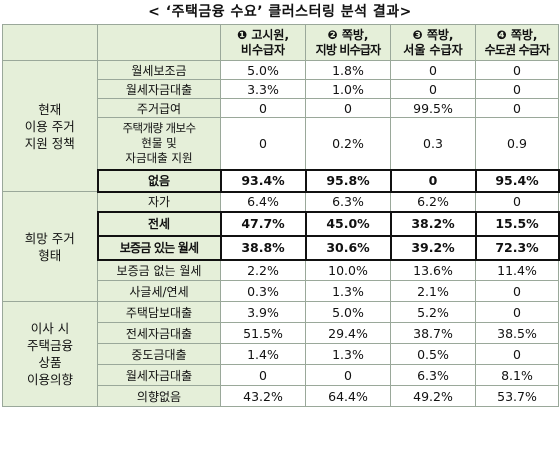 Image resolution: width=560 pixels, height=455 pixels. Describe the element at coordinates (159, 291) in the screenshot. I see `row-label: 사글세/연세` at that location.